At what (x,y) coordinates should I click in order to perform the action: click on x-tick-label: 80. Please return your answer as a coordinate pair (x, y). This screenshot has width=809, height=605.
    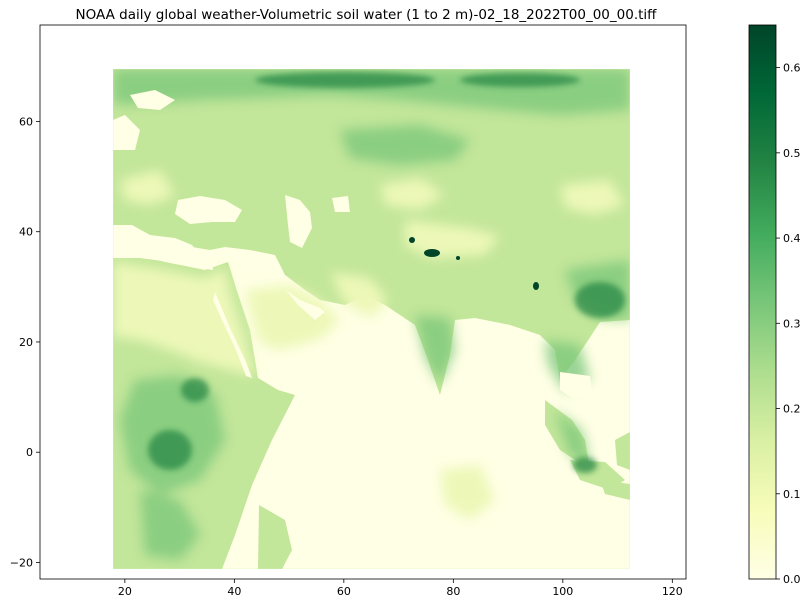
    Looking at the image, I should click on (453, 591).